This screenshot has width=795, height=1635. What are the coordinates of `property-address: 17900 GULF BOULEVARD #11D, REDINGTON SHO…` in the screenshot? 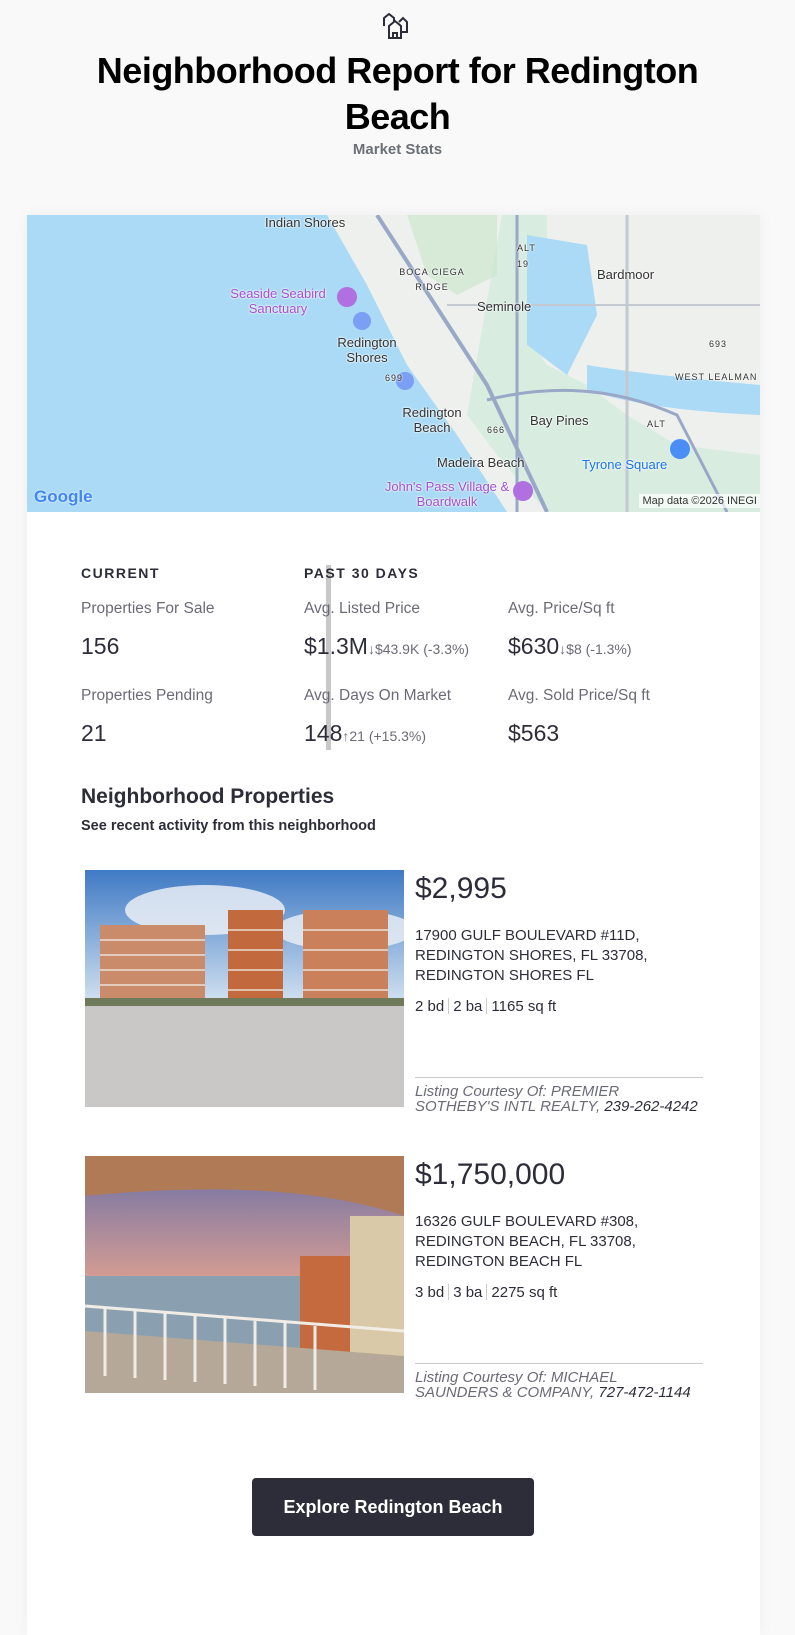 It's located at (531, 955).